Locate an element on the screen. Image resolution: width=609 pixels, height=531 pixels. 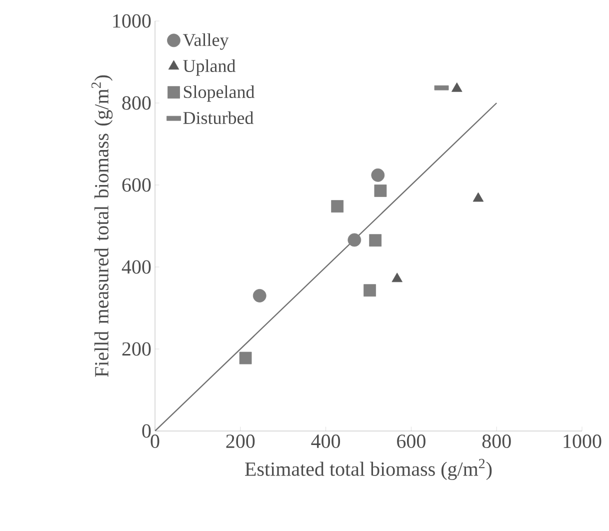
x-axis-title: Estimated total biomass (g/m$^{2}$) is located at coordinates (368, 469).